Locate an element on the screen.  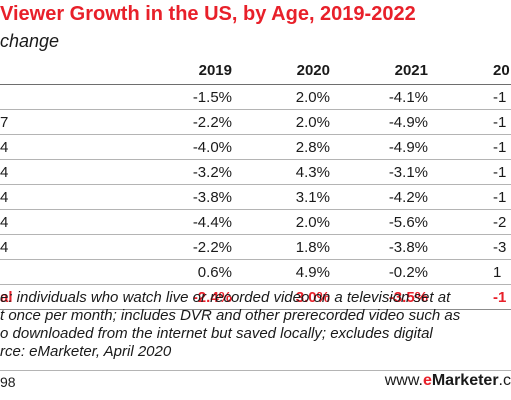
table-row: 7 -2.2% 2.0% -4.9% -1 is located at coordinates (255, 122).